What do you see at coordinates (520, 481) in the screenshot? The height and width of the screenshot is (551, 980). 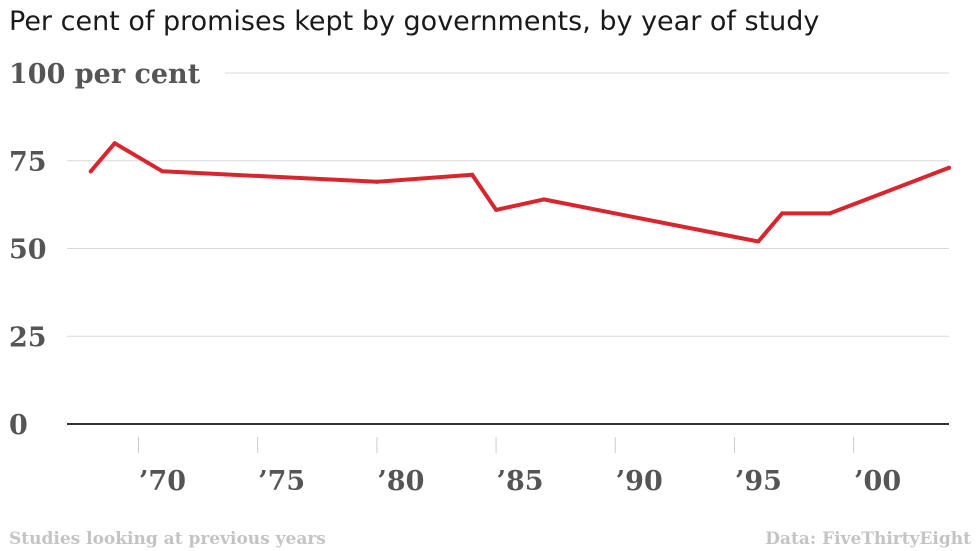 I see `x-tick-label: ’85` at bounding box center [520, 481].